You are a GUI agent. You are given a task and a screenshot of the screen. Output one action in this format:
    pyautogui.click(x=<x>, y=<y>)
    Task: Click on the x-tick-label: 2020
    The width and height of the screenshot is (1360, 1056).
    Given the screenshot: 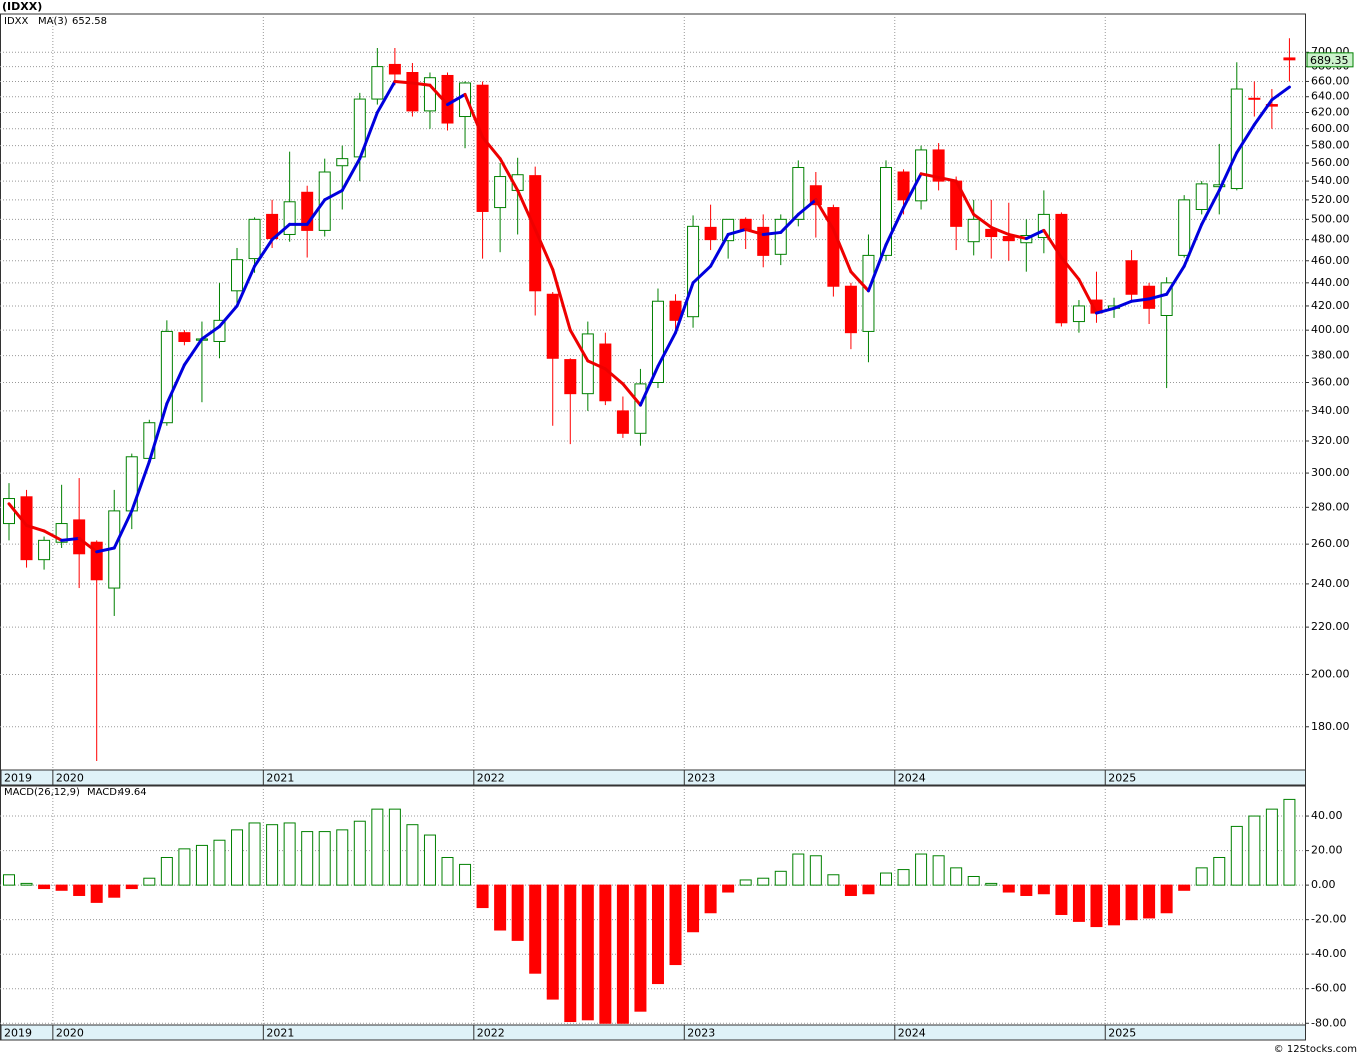 What is the action you would take?
    pyautogui.click(x=70, y=778)
    